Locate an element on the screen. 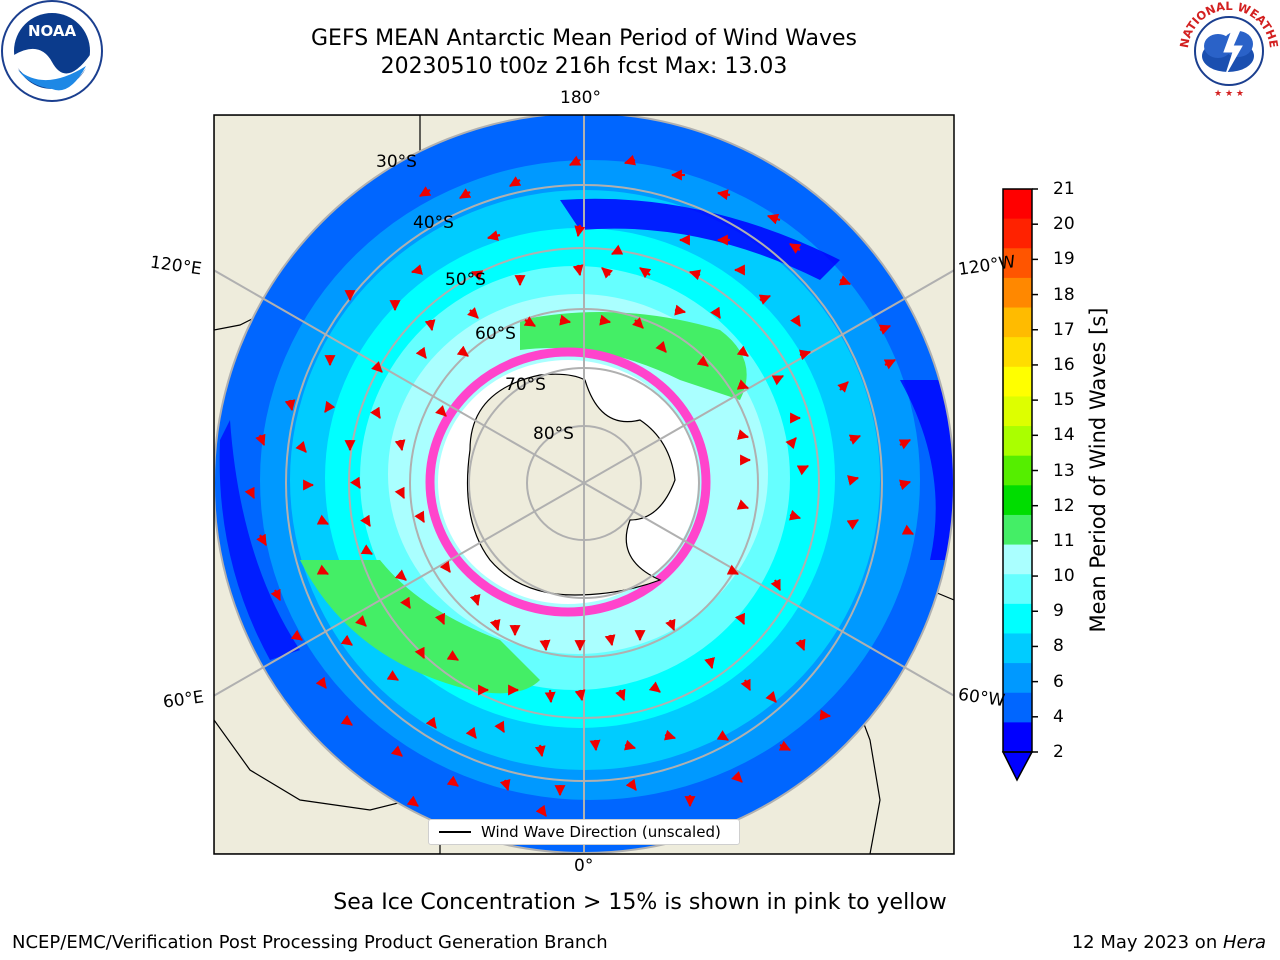 The width and height of the screenshot is (1280, 960). noaa-logo: NOAA is located at coordinates (52, 51).